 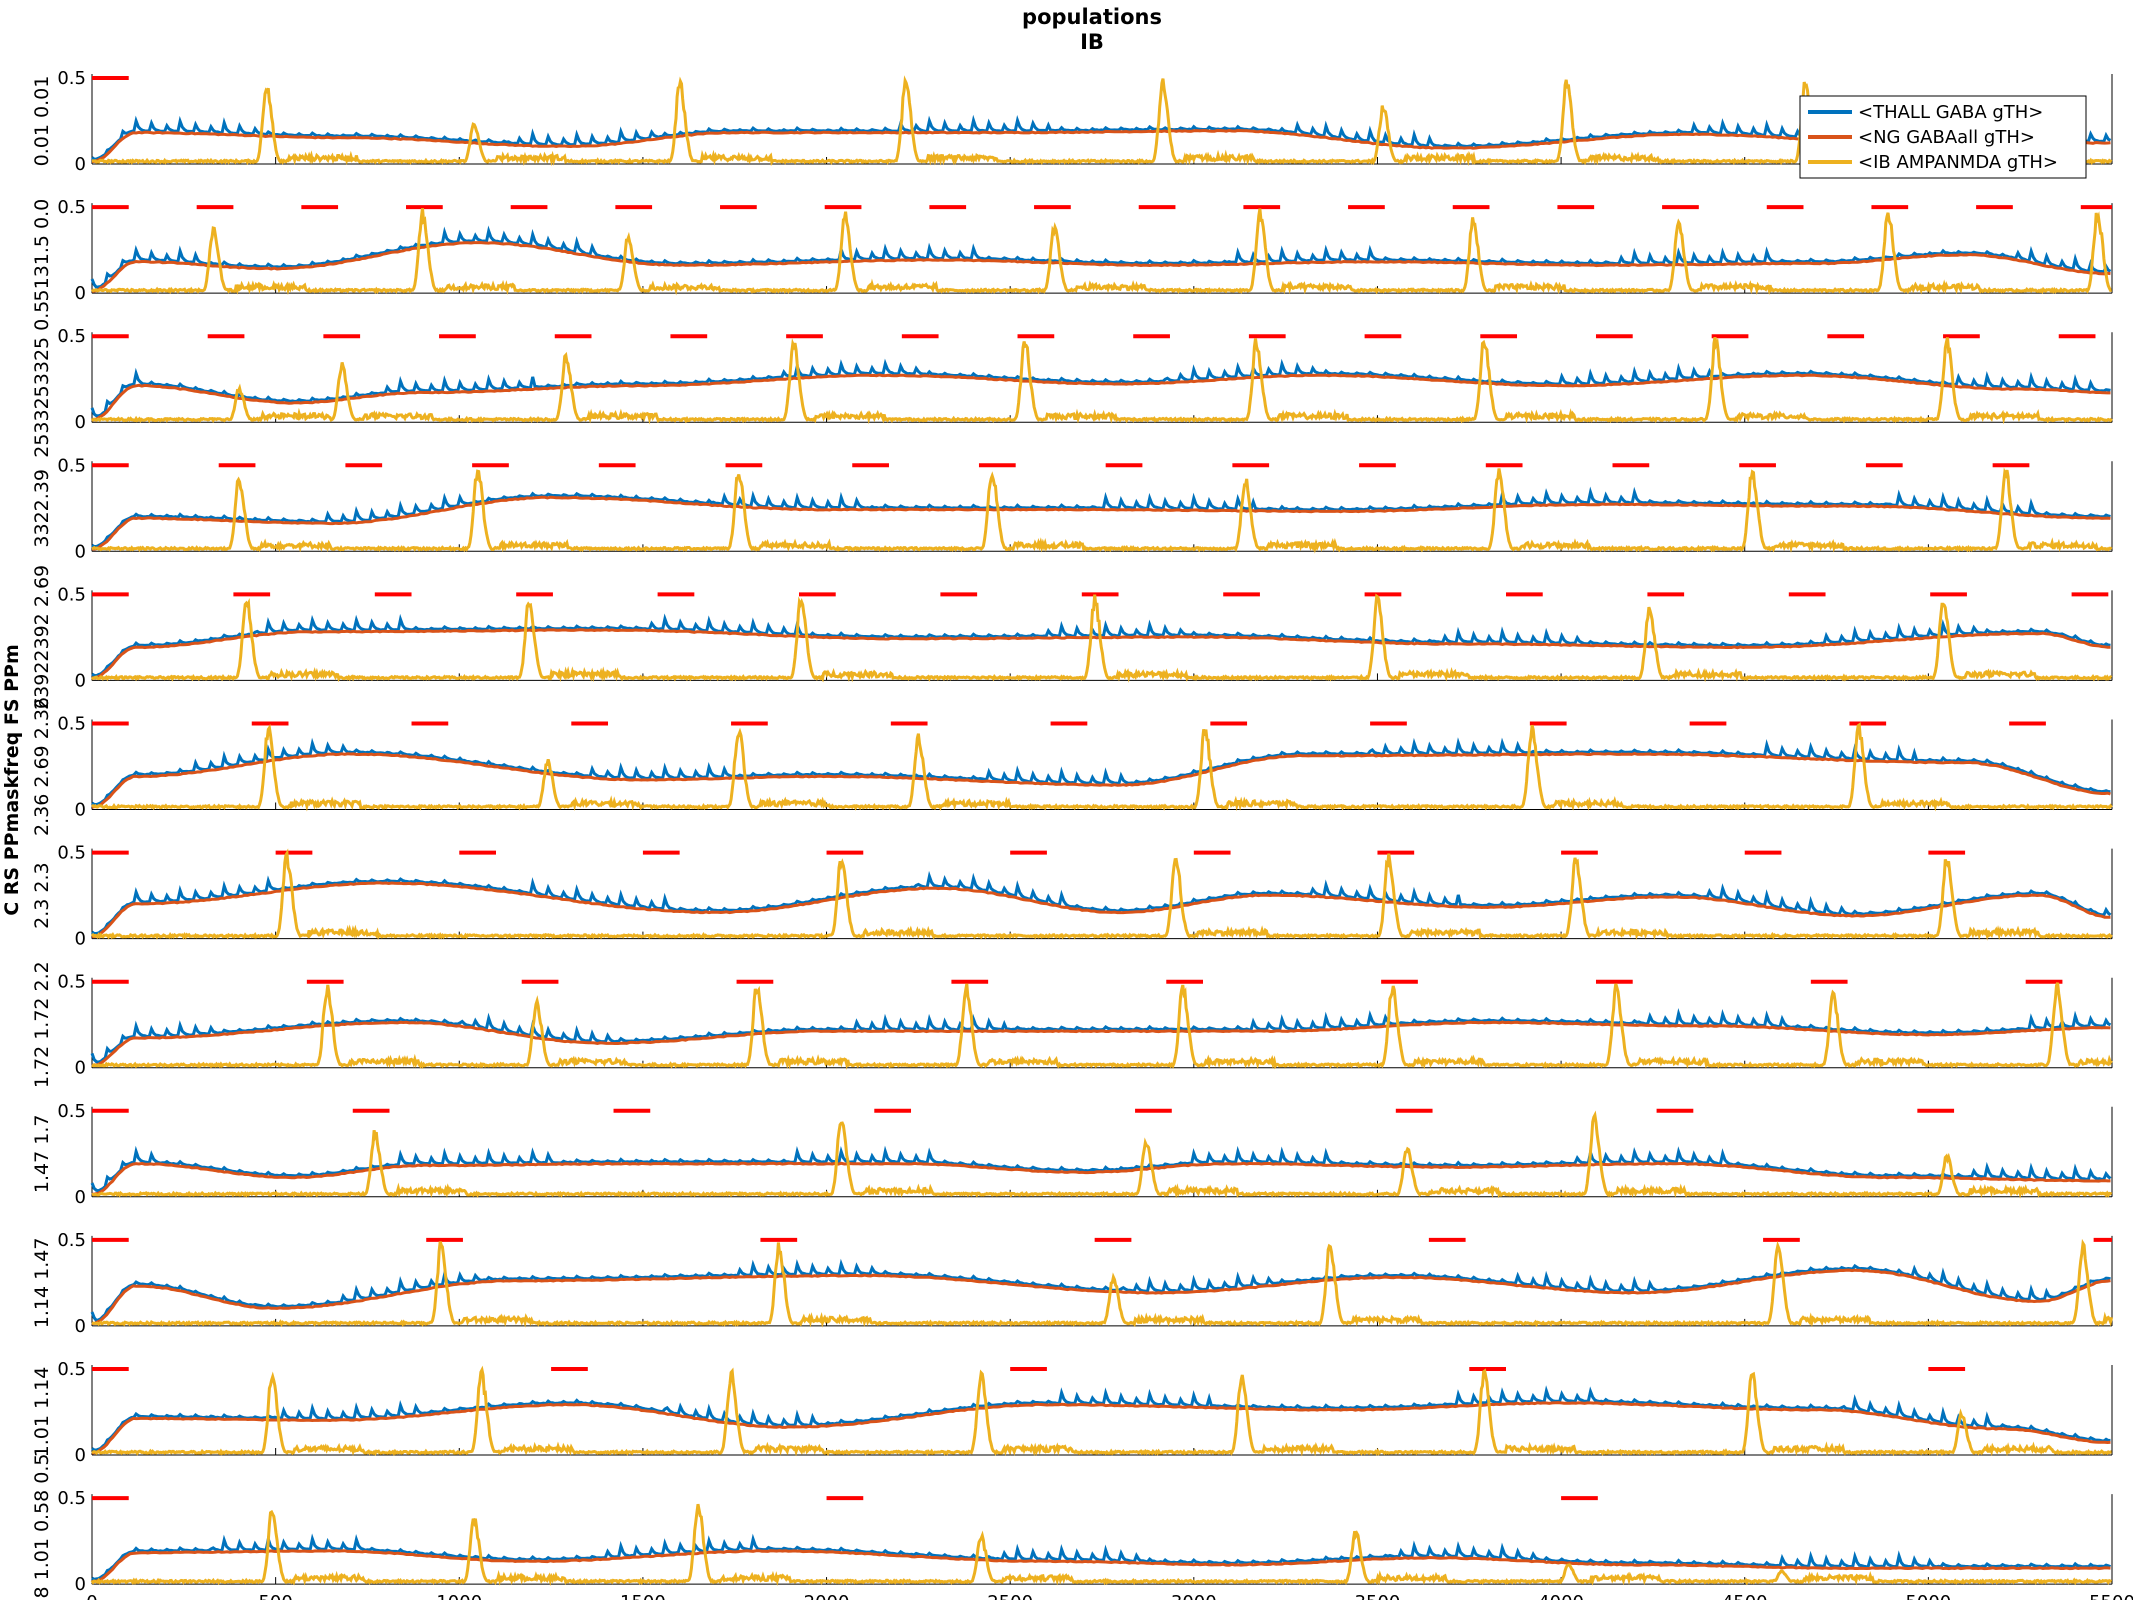 What do you see at coordinates (42, 250) in the screenshot?
I see `panel-label: 5131.5 0.0` at bounding box center [42, 250].